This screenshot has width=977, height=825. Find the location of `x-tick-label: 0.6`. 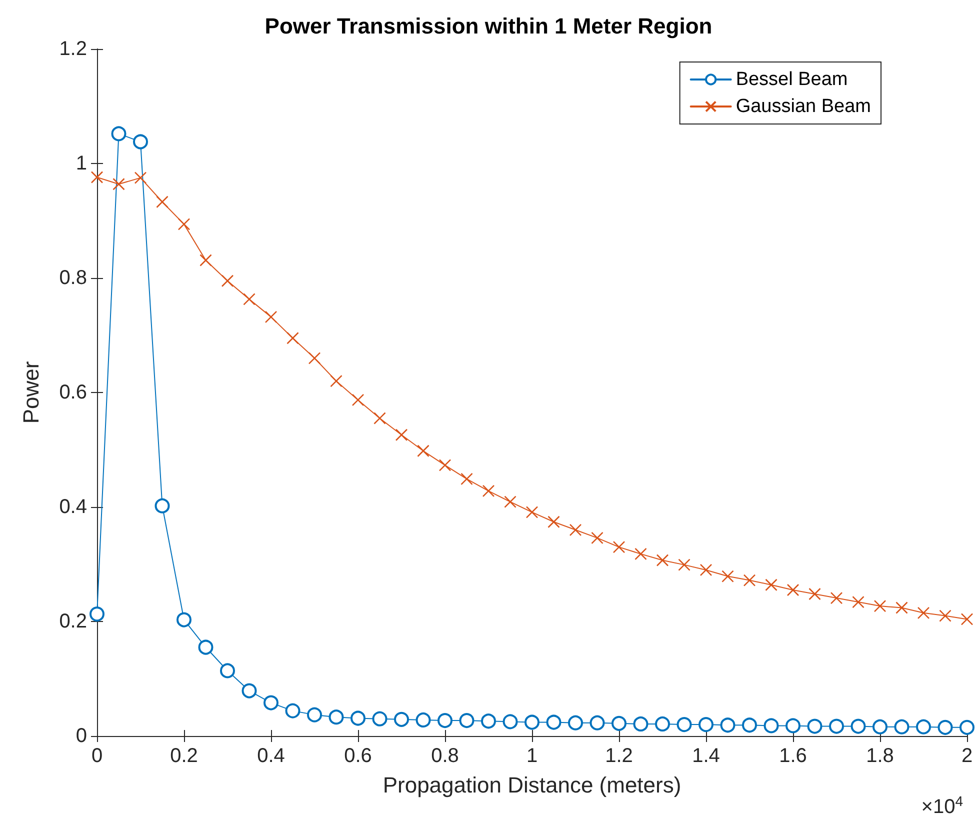

x-tick-label: 0.6 is located at coordinates (358, 756).